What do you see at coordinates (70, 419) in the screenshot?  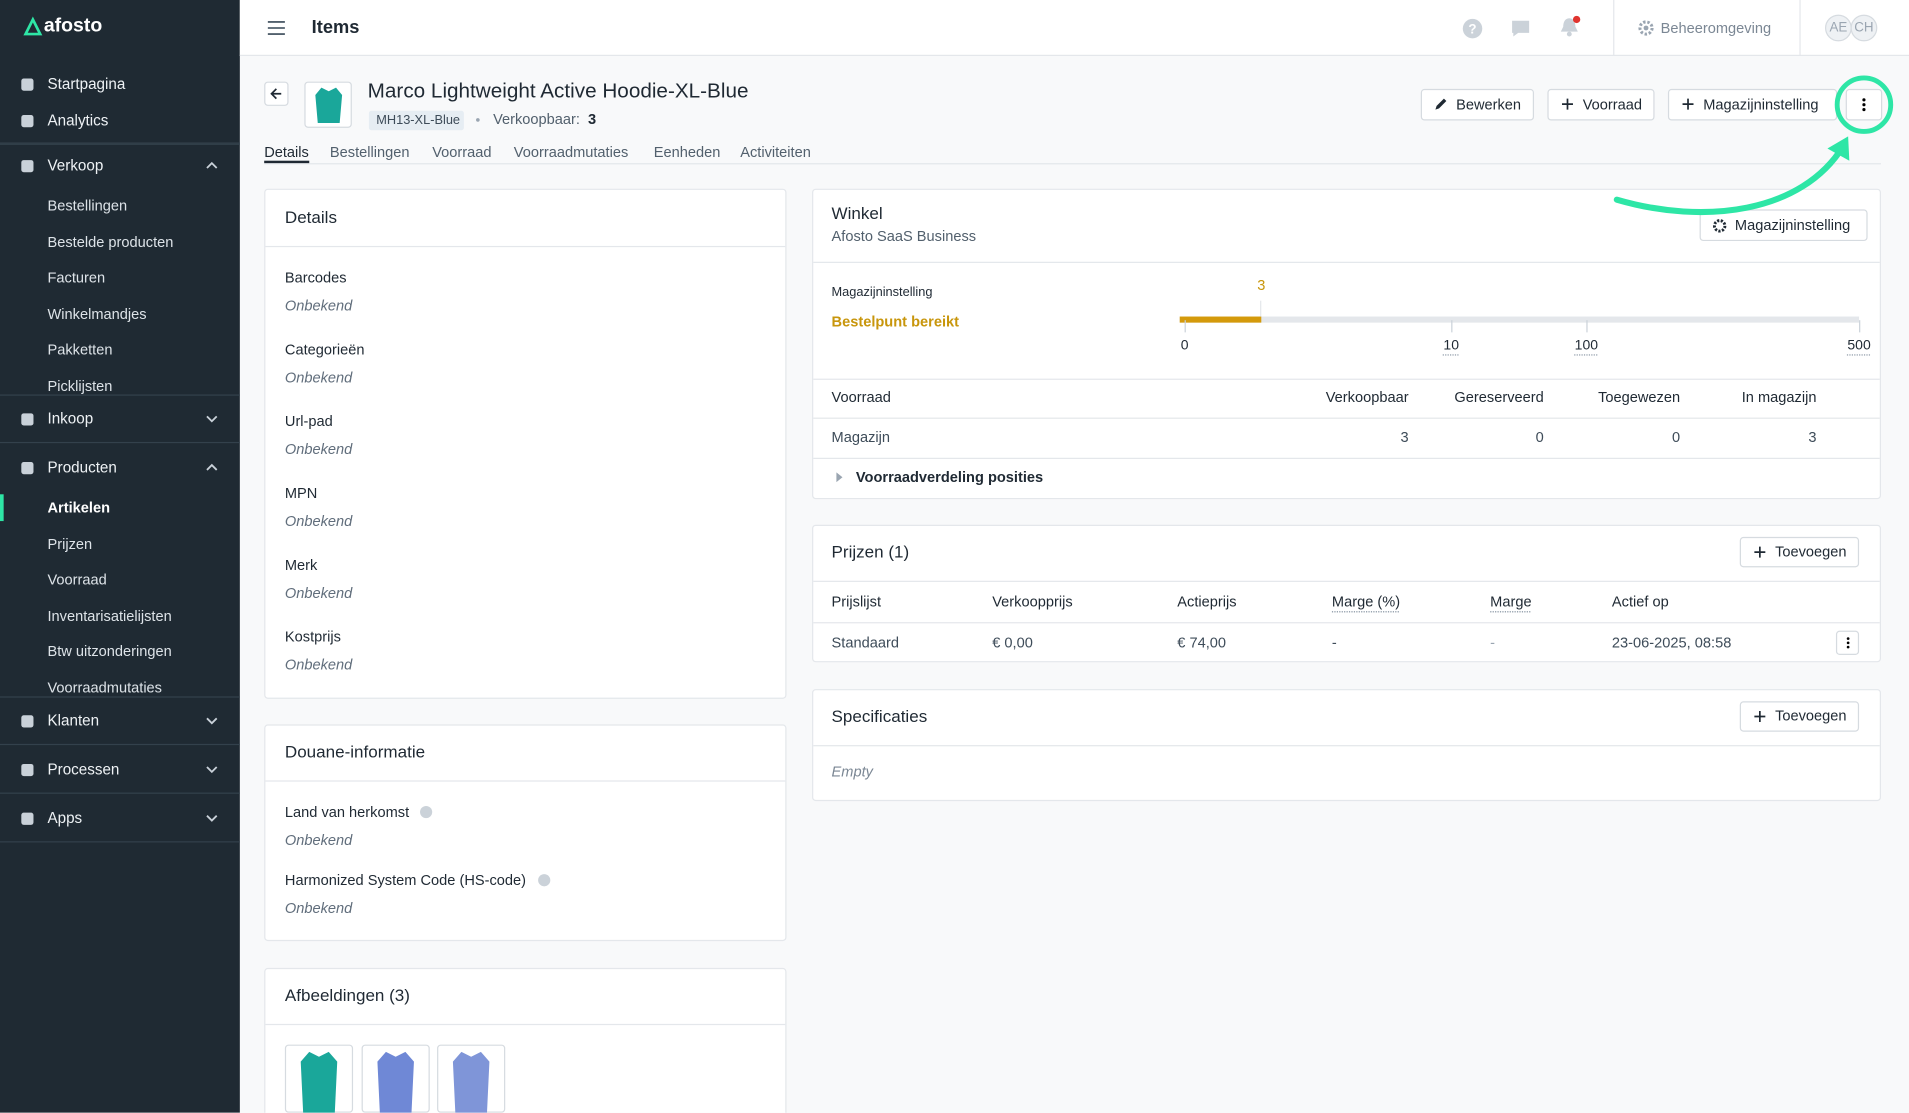 I see `nav-item: Inkoop` at bounding box center [70, 419].